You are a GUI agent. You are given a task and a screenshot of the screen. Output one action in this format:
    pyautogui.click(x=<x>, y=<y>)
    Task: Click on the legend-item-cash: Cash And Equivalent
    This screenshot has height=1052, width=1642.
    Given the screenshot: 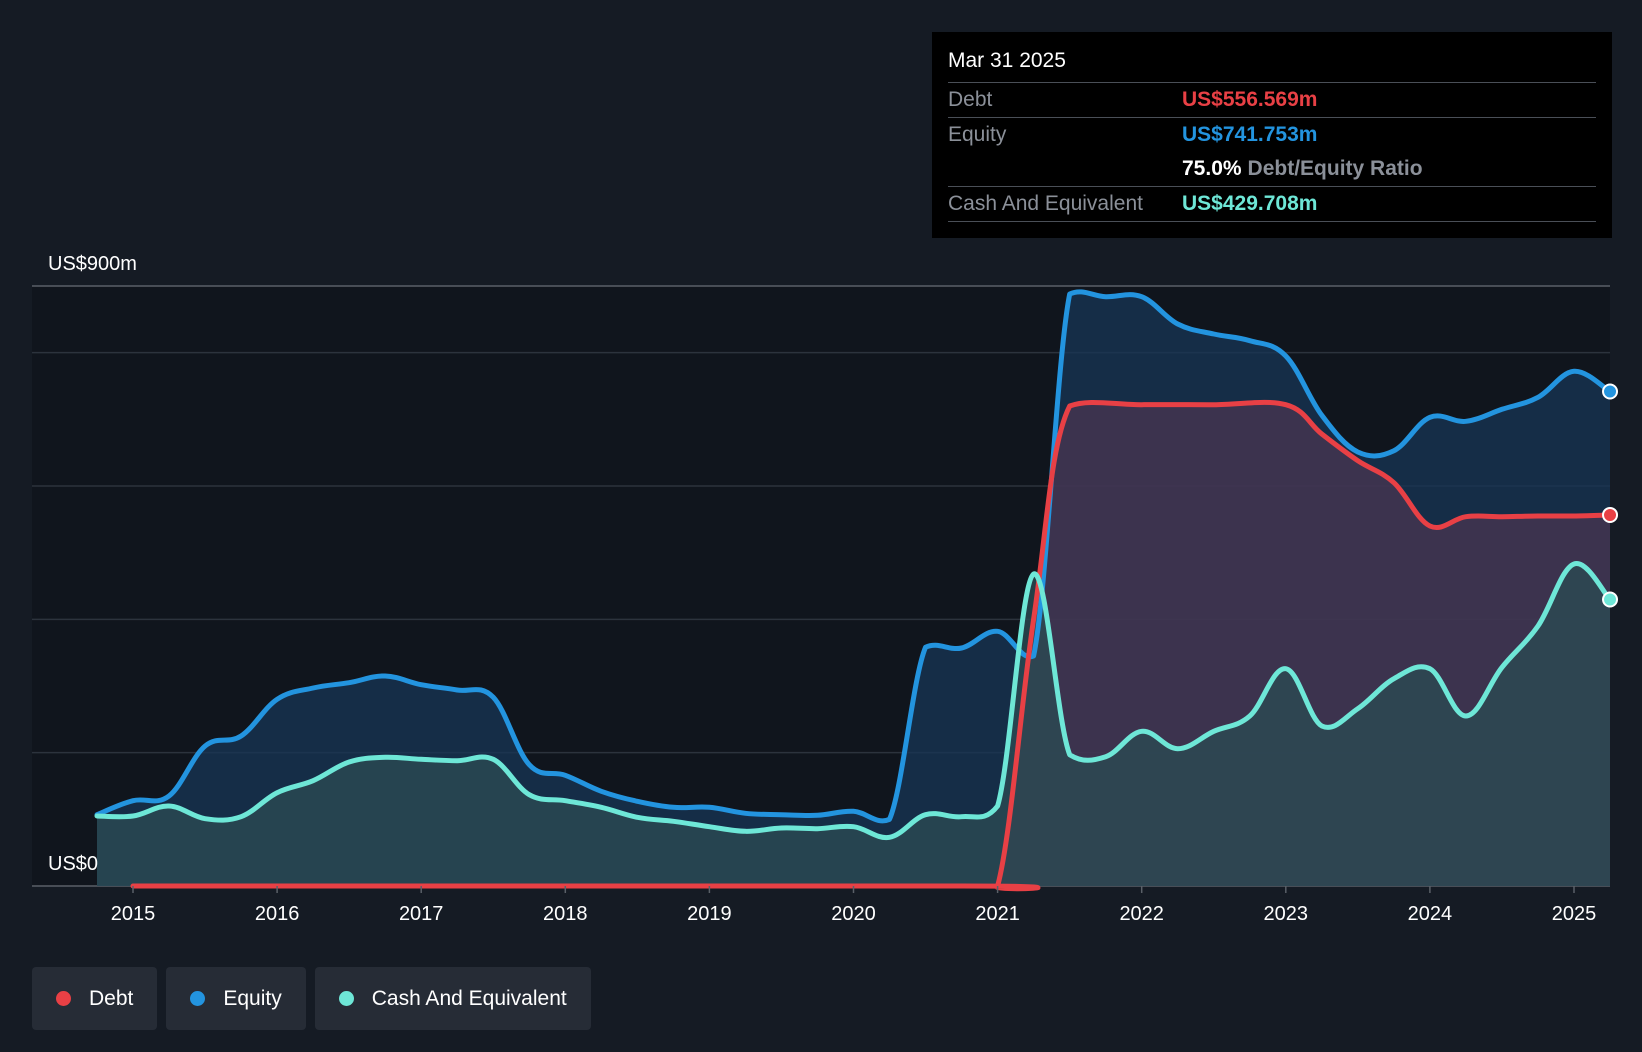 What is the action you would take?
    pyautogui.click(x=452, y=998)
    